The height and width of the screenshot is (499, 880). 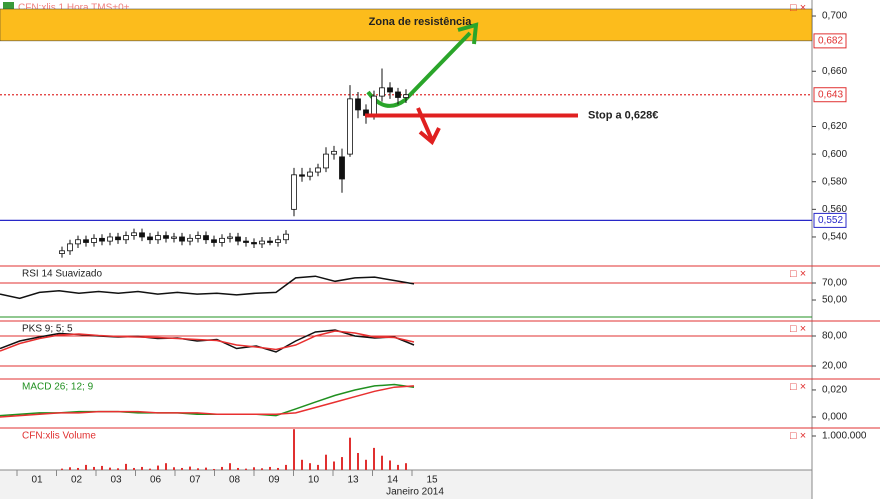 What do you see at coordinates (58, 387) in the screenshot?
I see `panel-title: MACD 26; 12; 9` at bounding box center [58, 387].